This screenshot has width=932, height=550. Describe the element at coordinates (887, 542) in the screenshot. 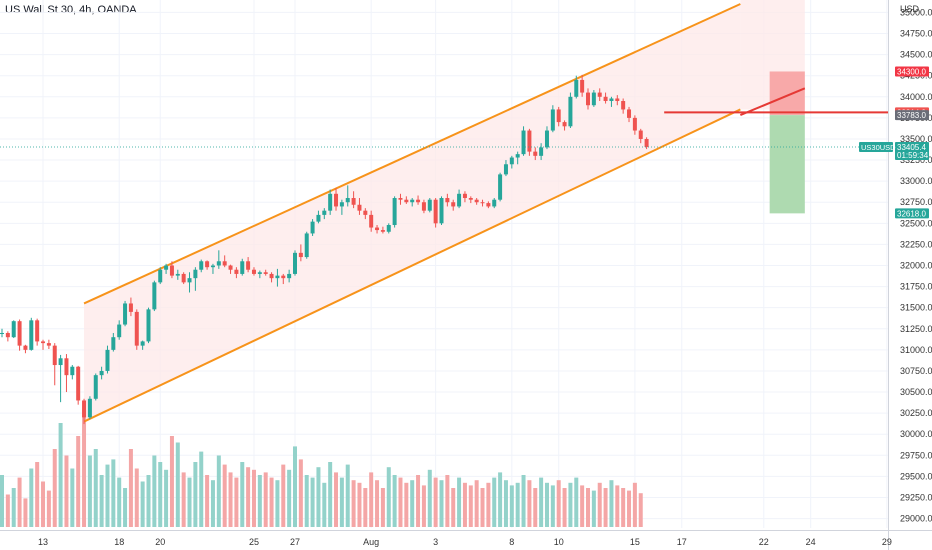

I see `time-tick-label: 29` at that location.